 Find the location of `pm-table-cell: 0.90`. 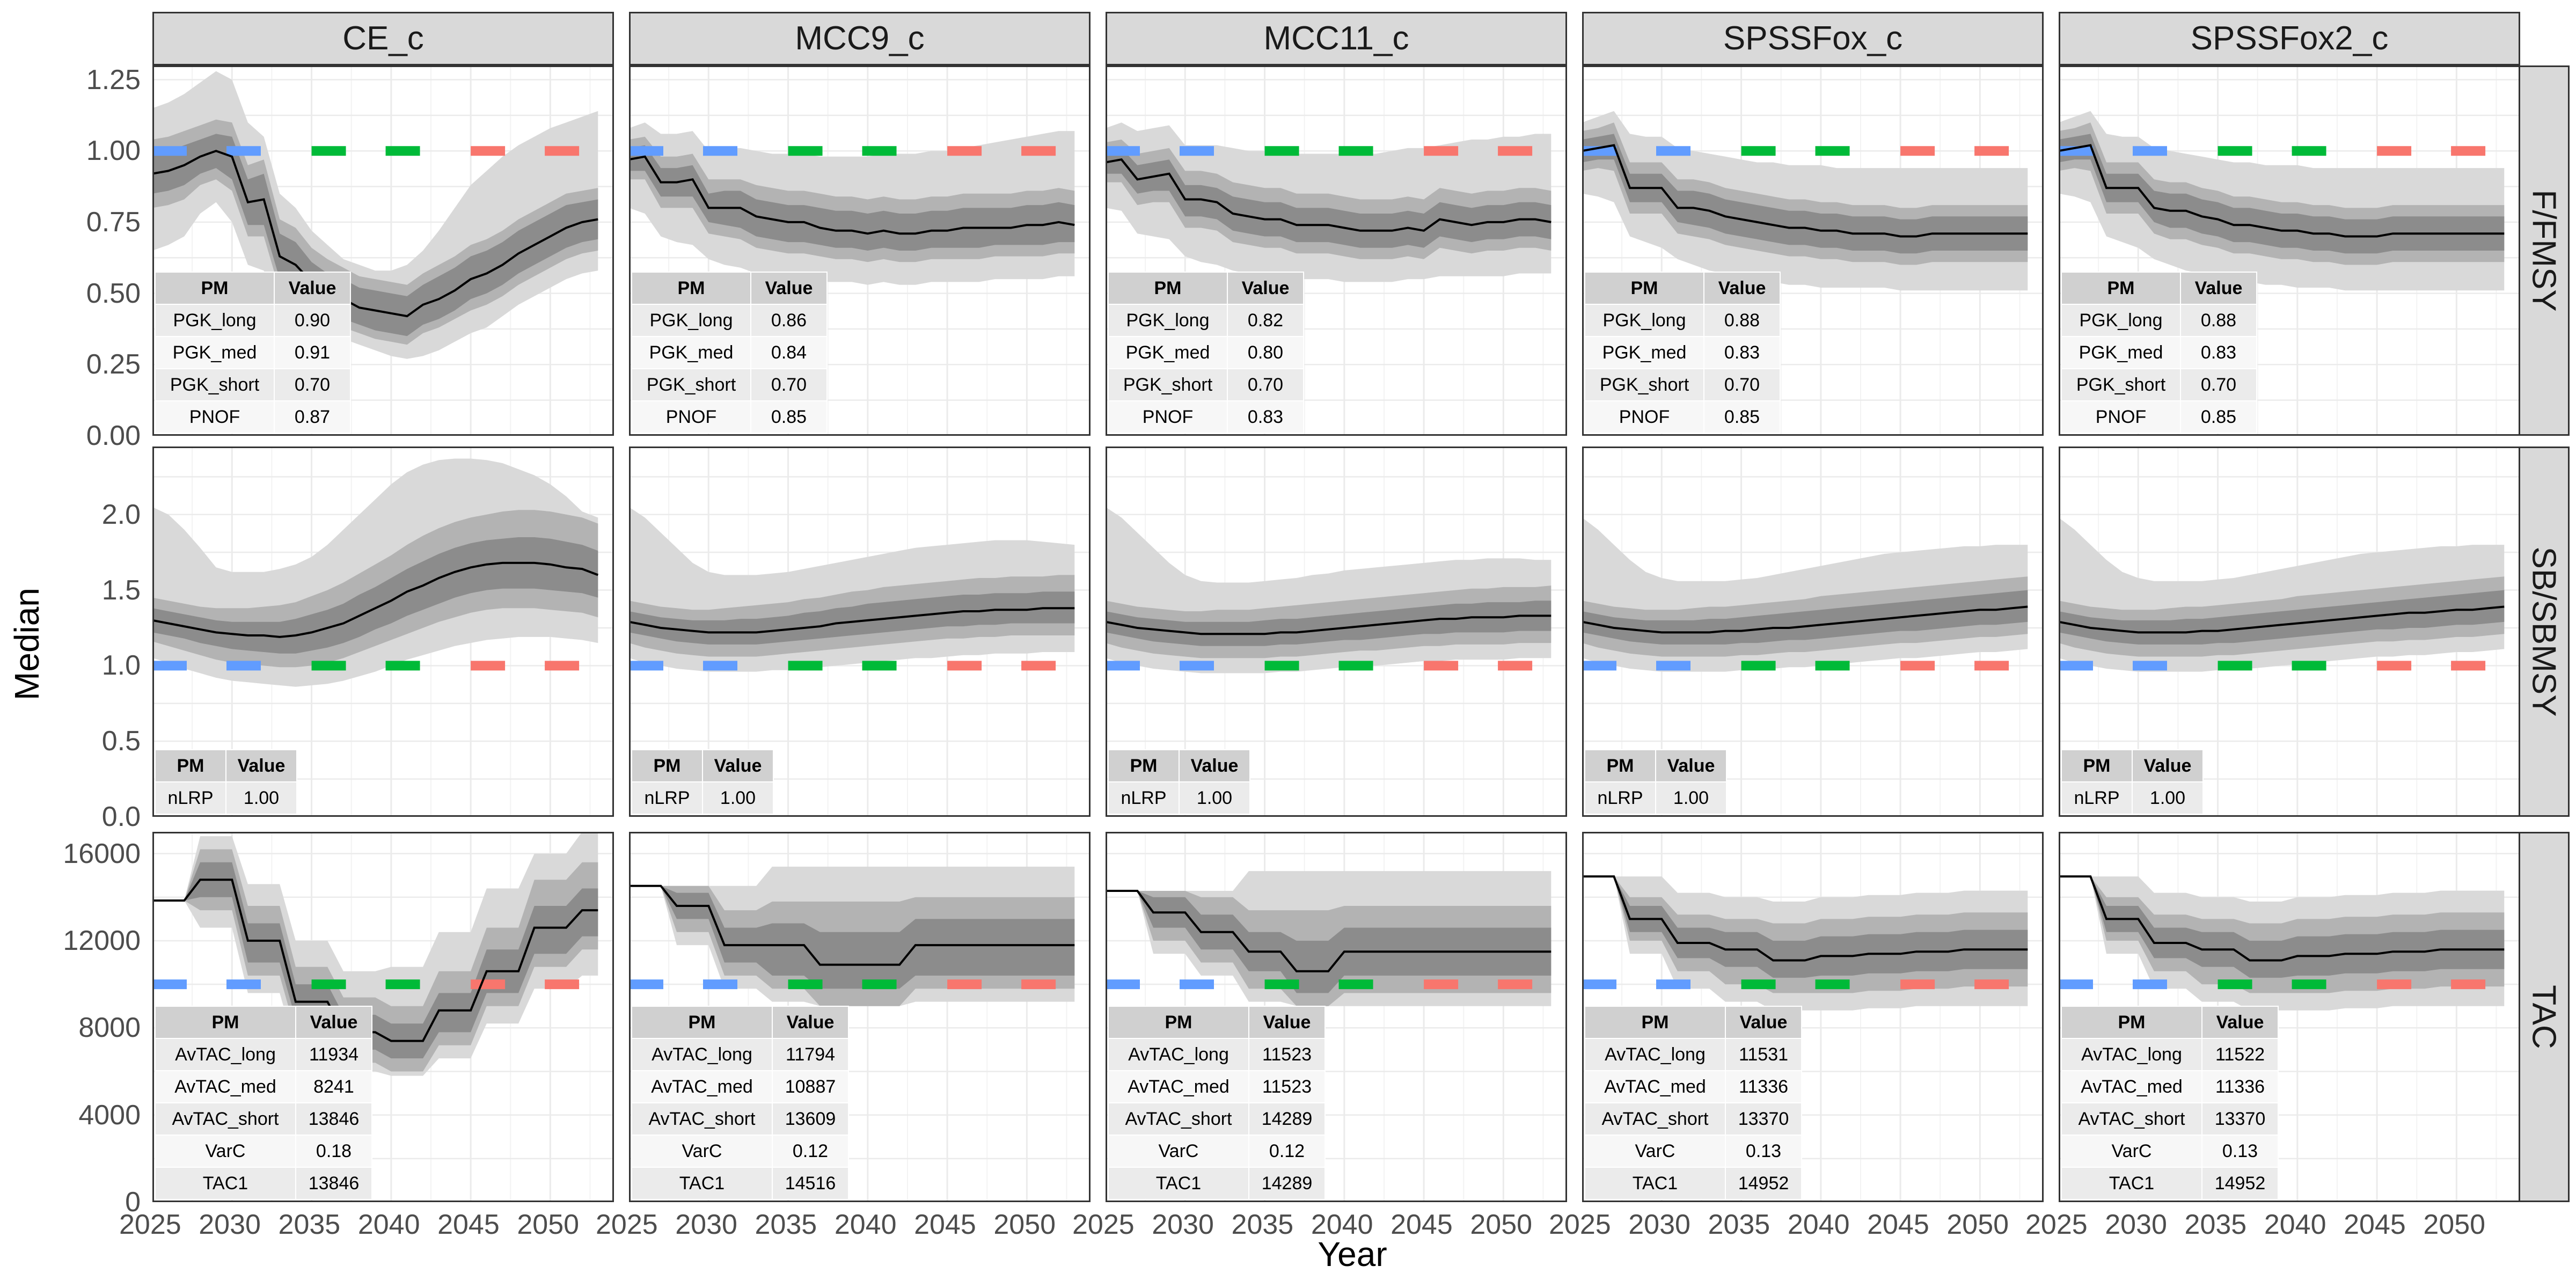

pm-table-cell: 0.90 is located at coordinates (312, 320).